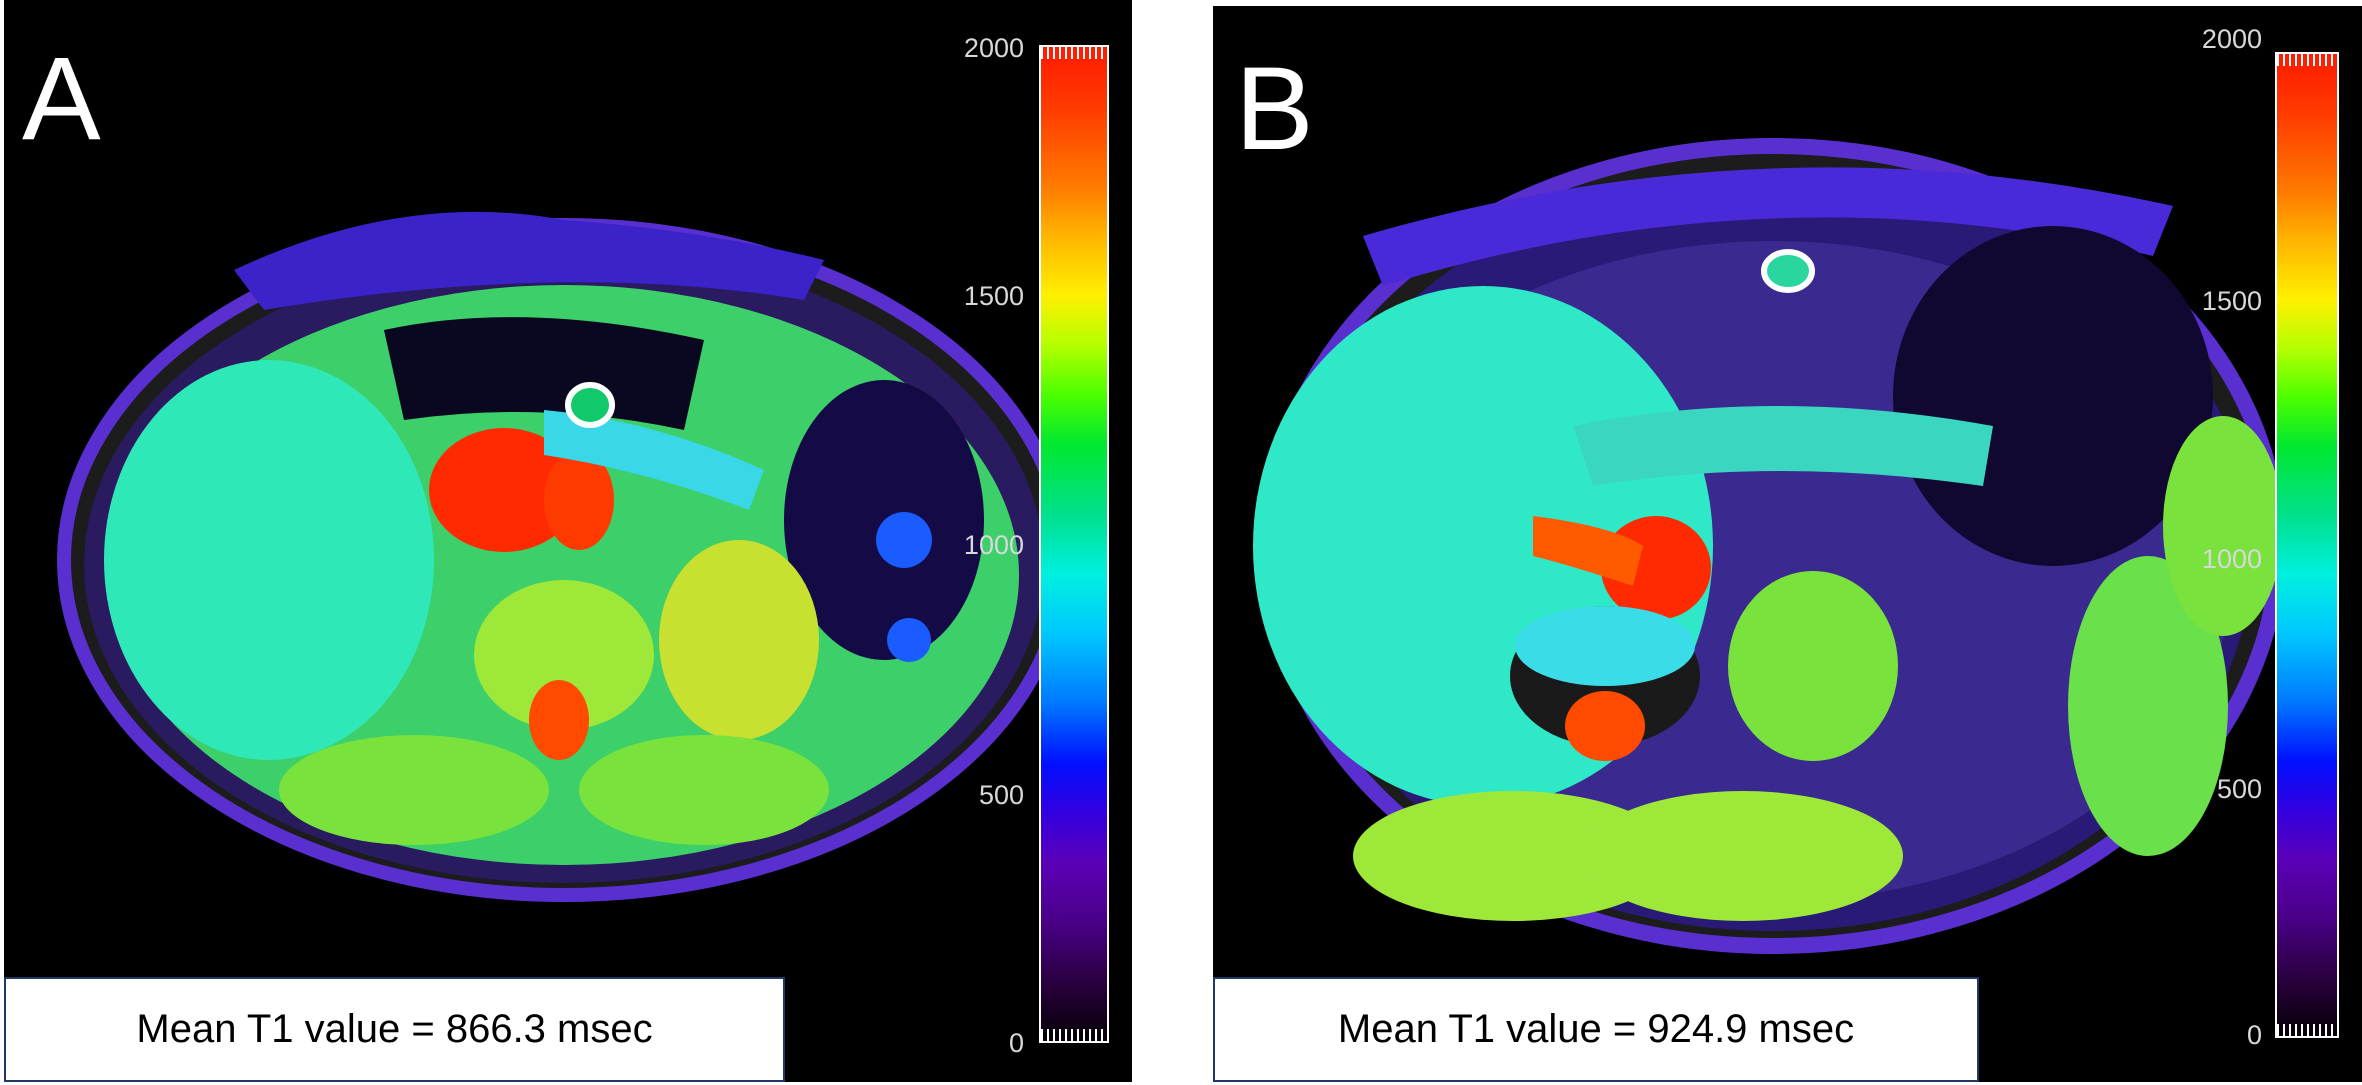  Describe the element at coordinates (993, 48) in the screenshot. I see `colorbar-tick-2000: 2000` at that location.